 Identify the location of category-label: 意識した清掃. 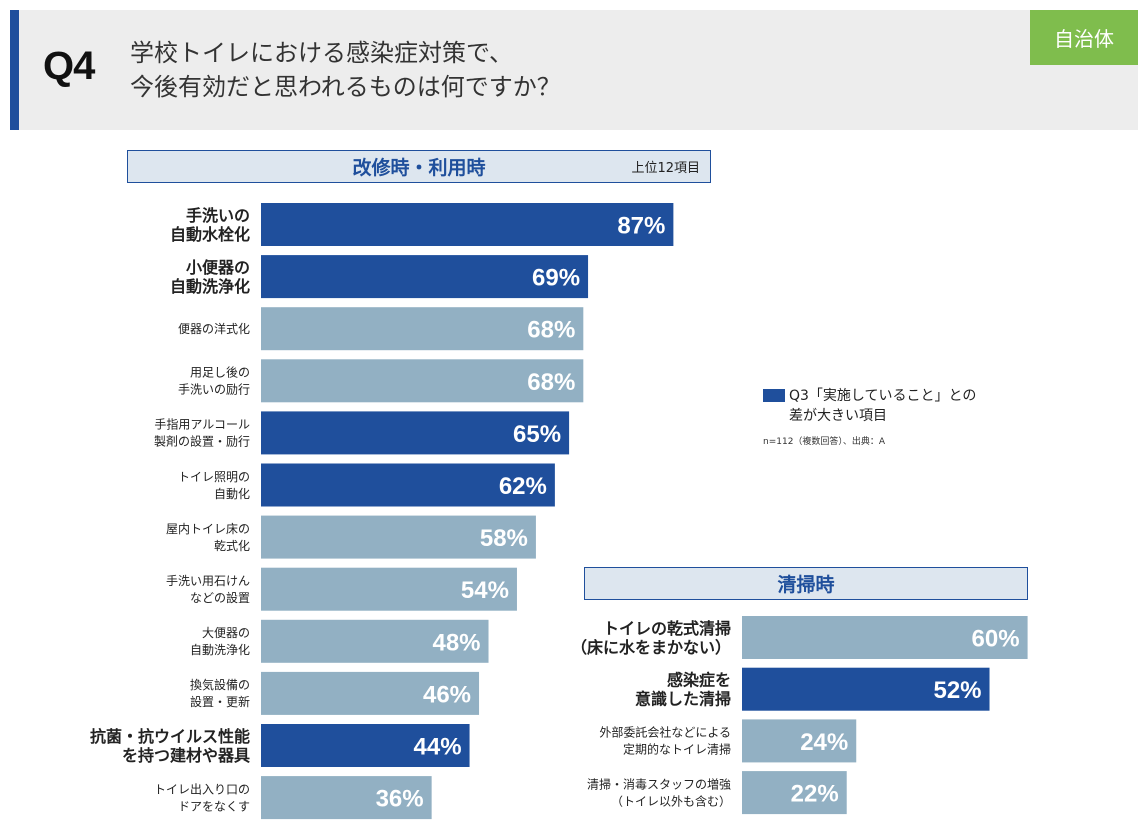
(683, 698).